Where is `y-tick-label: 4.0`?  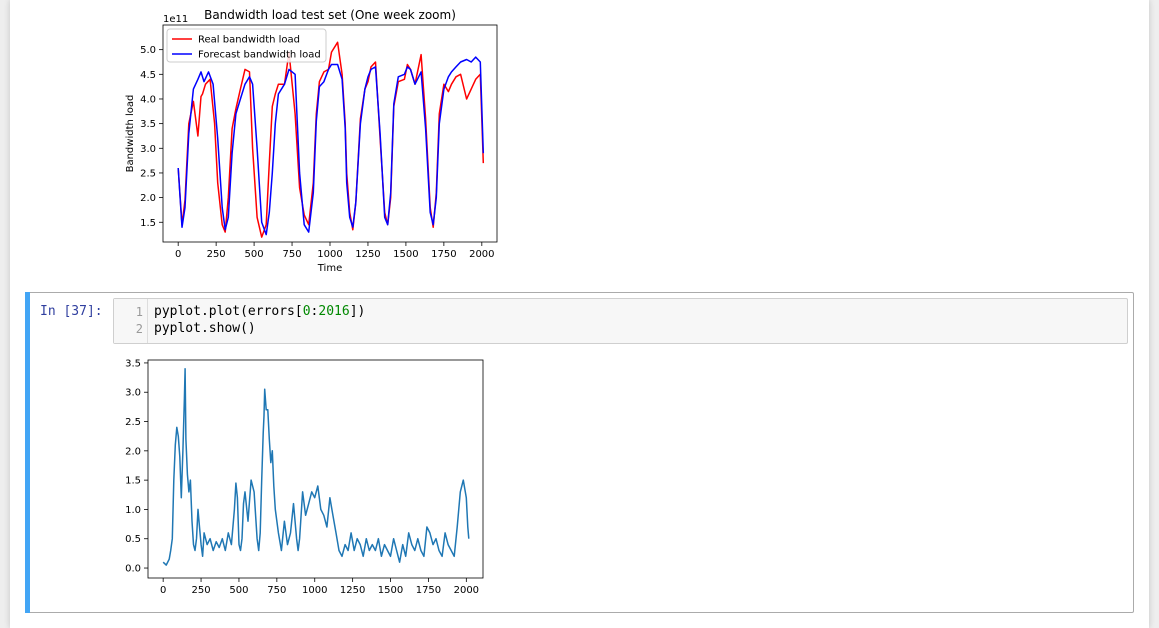 y-tick-label: 4.0 is located at coordinates (148, 99).